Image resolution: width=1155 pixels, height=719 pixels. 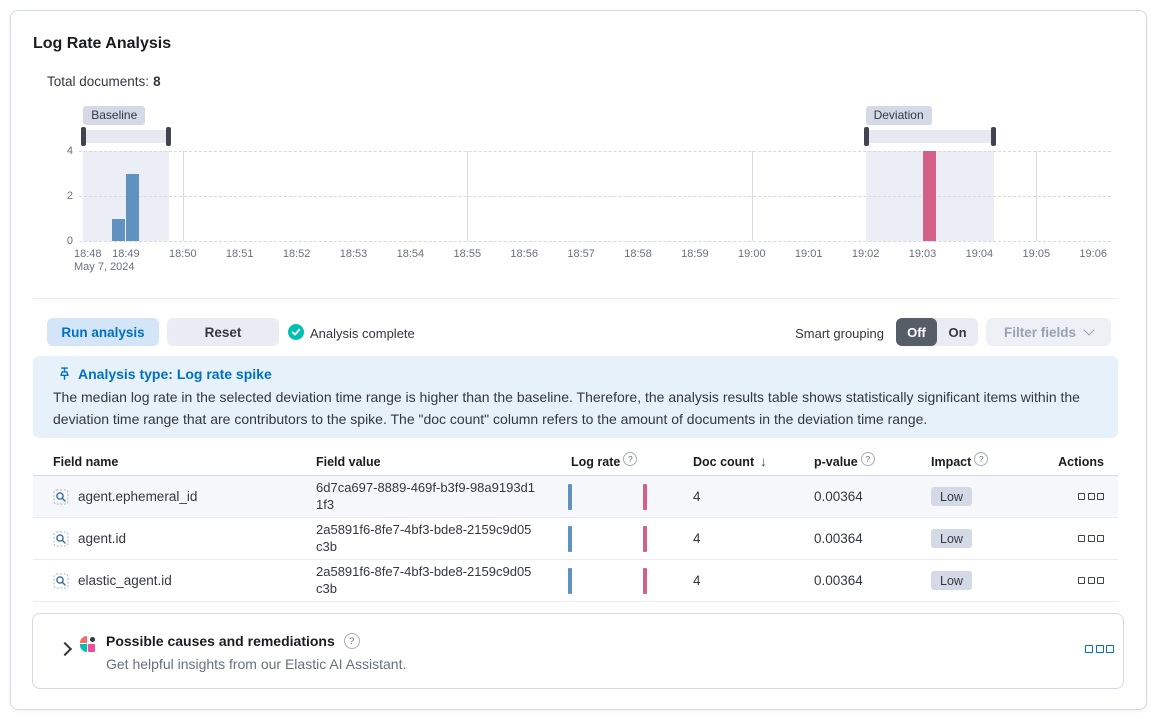 What do you see at coordinates (1093, 254) in the screenshot?
I see `x-axis-label: 19:06` at bounding box center [1093, 254].